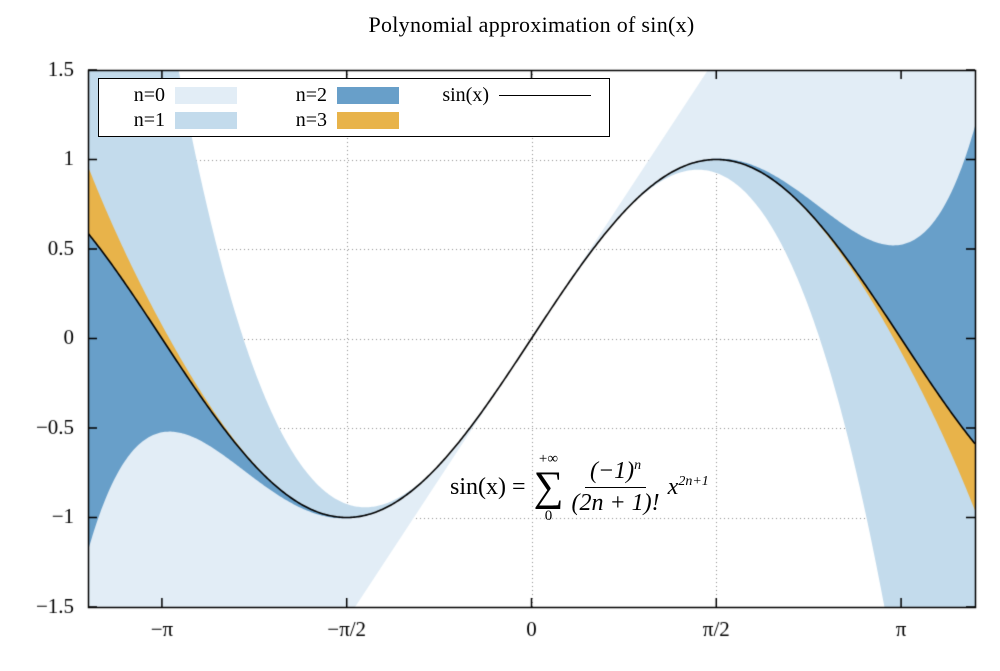  What do you see at coordinates (531, 24) in the screenshot?
I see `chart-title: Polynomial approximation of sin(x)` at bounding box center [531, 24].